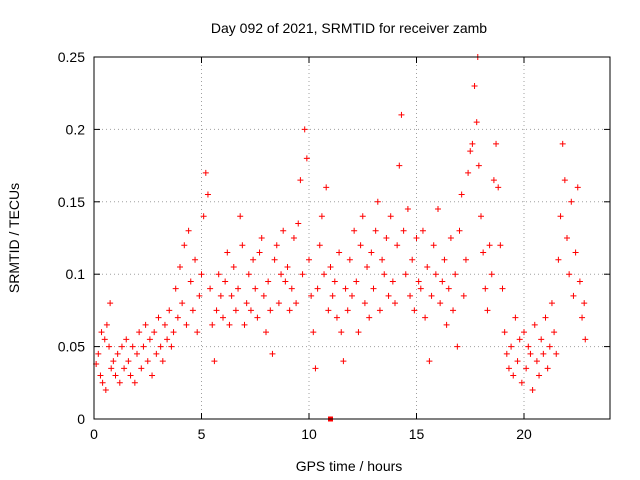 The image size is (640, 480). What do you see at coordinates (202, 434) in the screenshot?
I see `x-tick-label: 5` at bounding box center [202, 434].